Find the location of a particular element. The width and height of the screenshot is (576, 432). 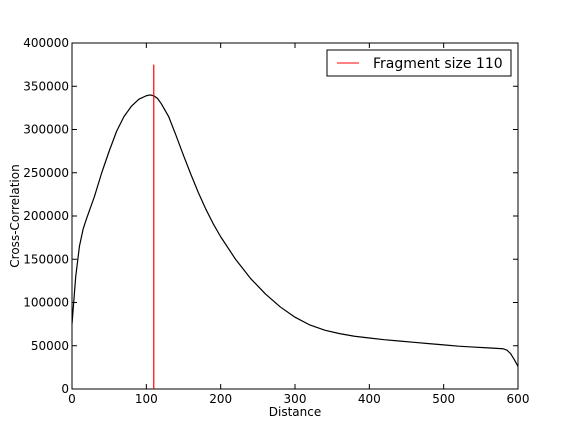

legend: Fragment size 110 is located at coordinates (419, 63).